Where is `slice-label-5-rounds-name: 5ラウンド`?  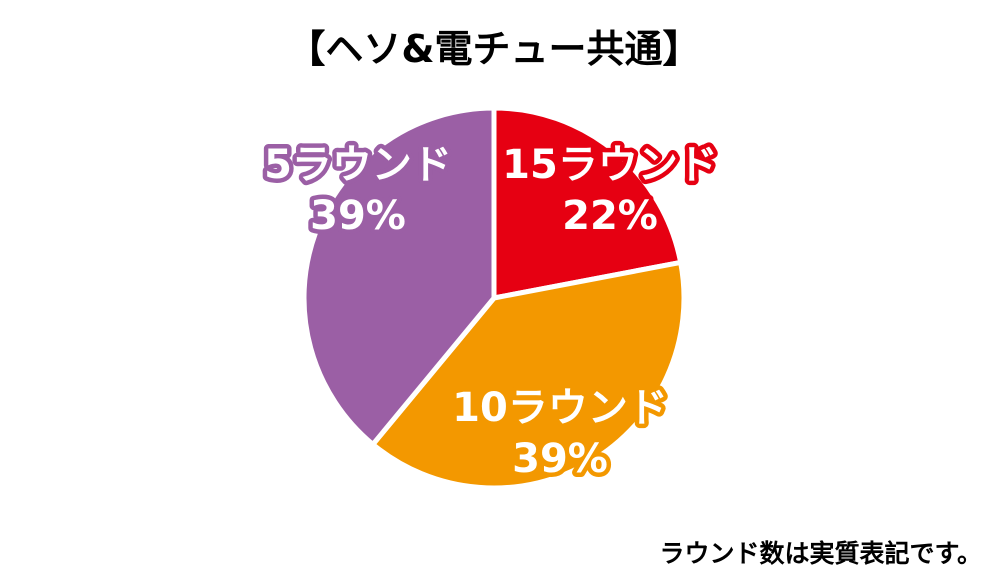 slice-label-5-rounds-name: 5ラウンド is located at coordinates (358, 165).